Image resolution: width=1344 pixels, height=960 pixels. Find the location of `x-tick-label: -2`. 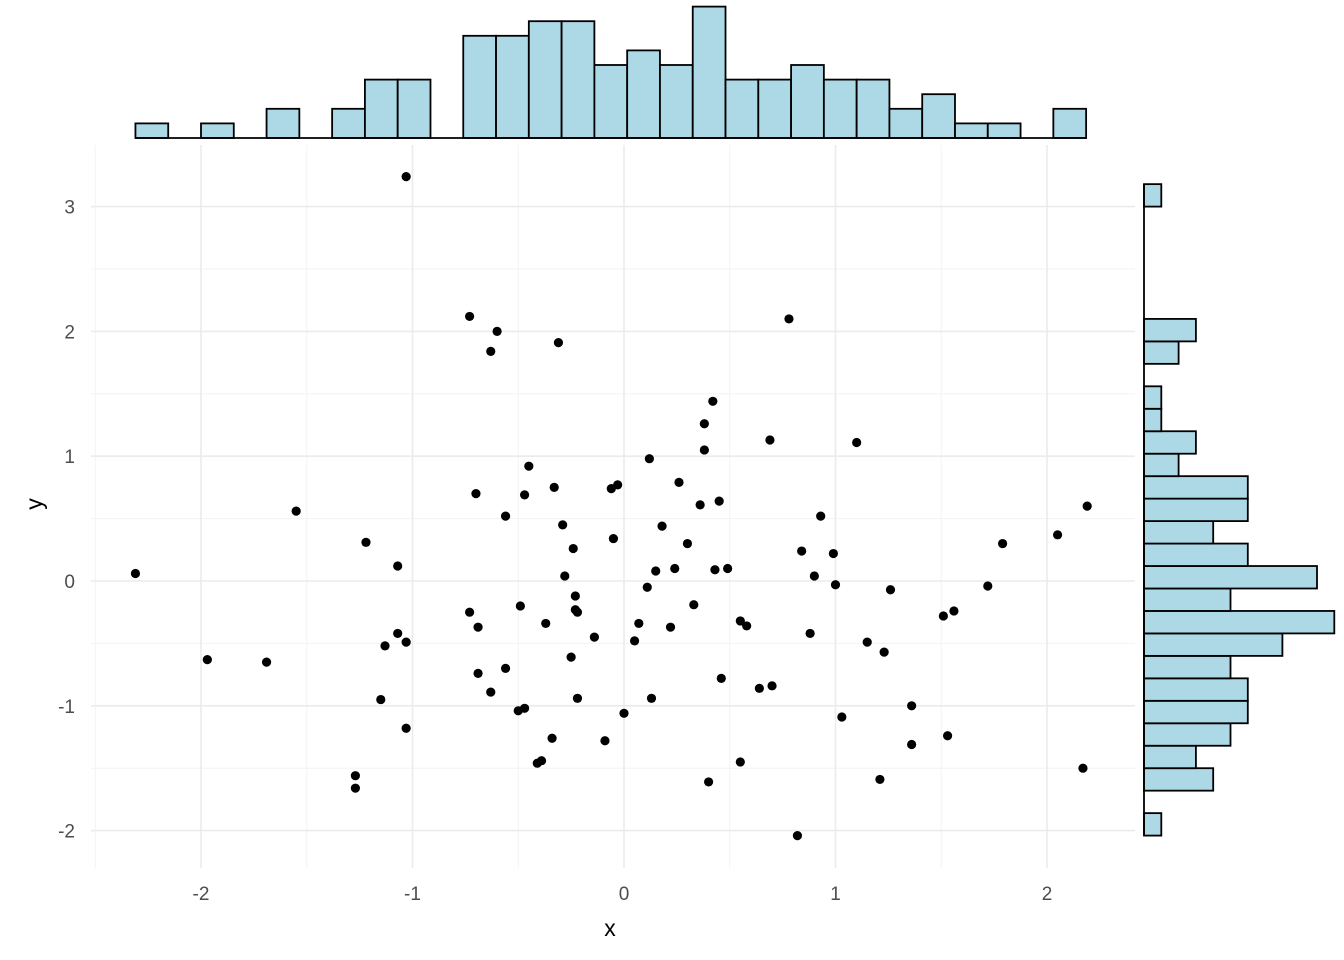

x-tick-label: -2 is located at coordinates (201, 894).